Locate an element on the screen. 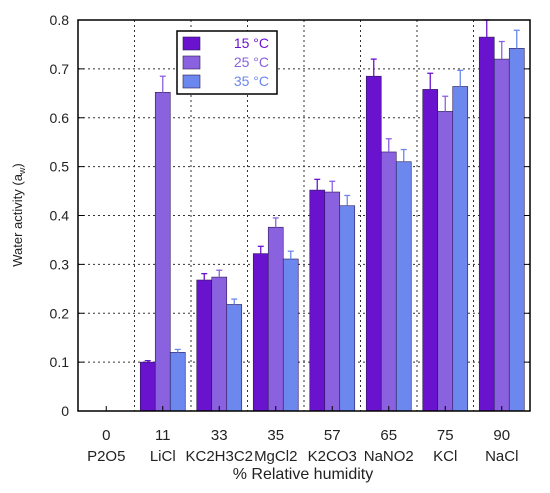  y-tick-label: 0.2 is located at coordinates (60, 313).